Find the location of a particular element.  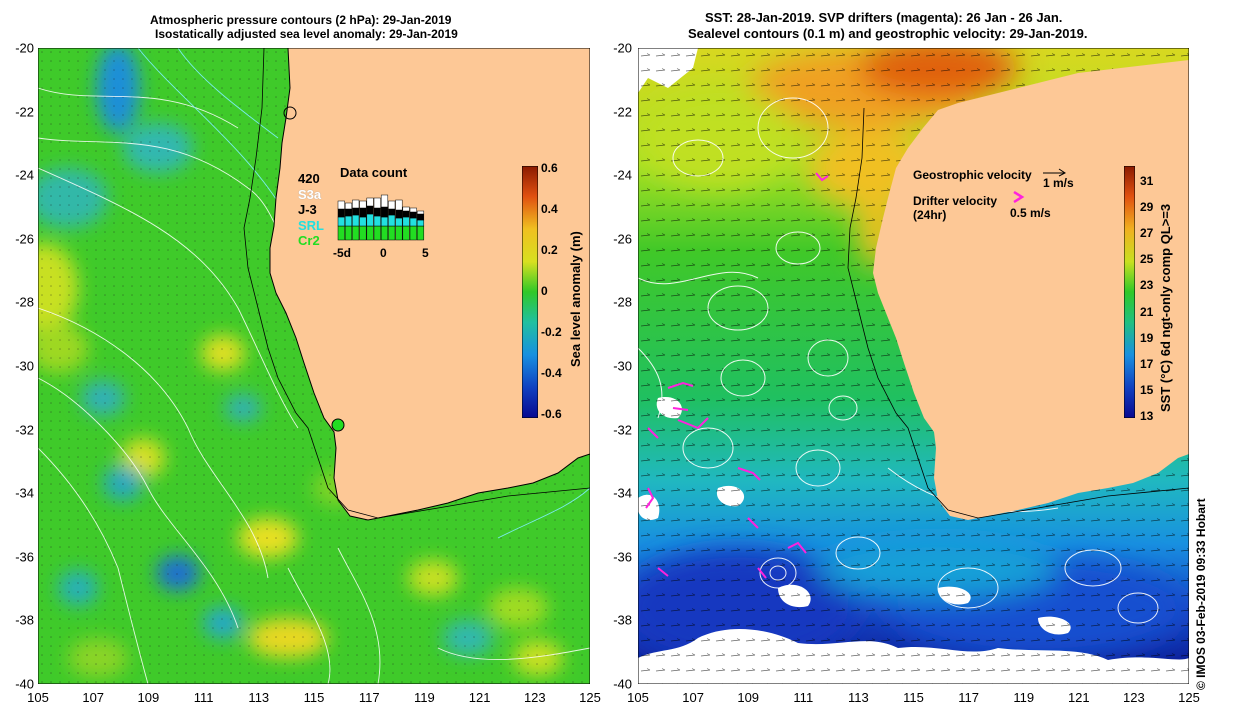

left-x-tick: 107 is located at coordinates (93, 697).